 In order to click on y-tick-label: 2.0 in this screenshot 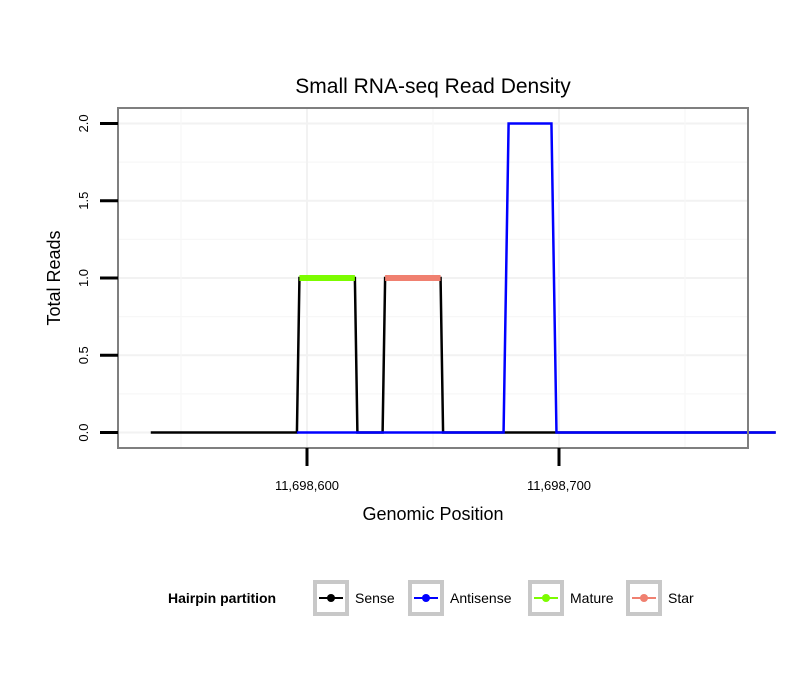, I will do `click(83, 123)`.